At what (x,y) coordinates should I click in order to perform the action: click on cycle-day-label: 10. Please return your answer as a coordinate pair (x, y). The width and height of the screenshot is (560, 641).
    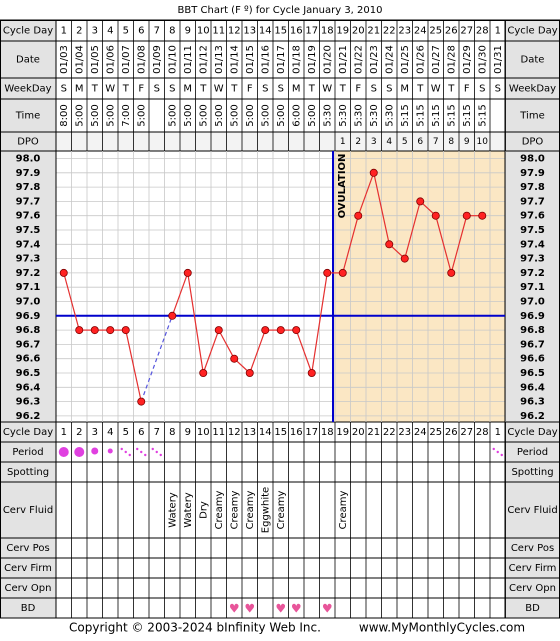
    Looking at the image, I should click on (203, 31).